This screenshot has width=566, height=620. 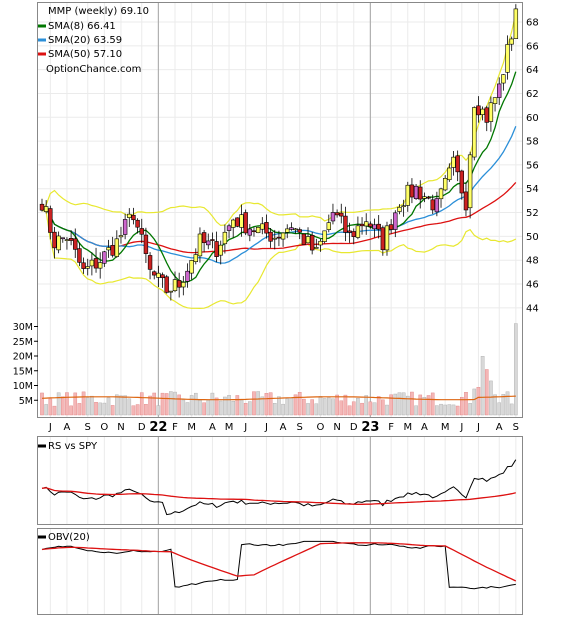 What do you see at coordinates (64, 537) in the screenshot?
I see `obv-legend: OBV(20)` at bounding box center [64, 537].